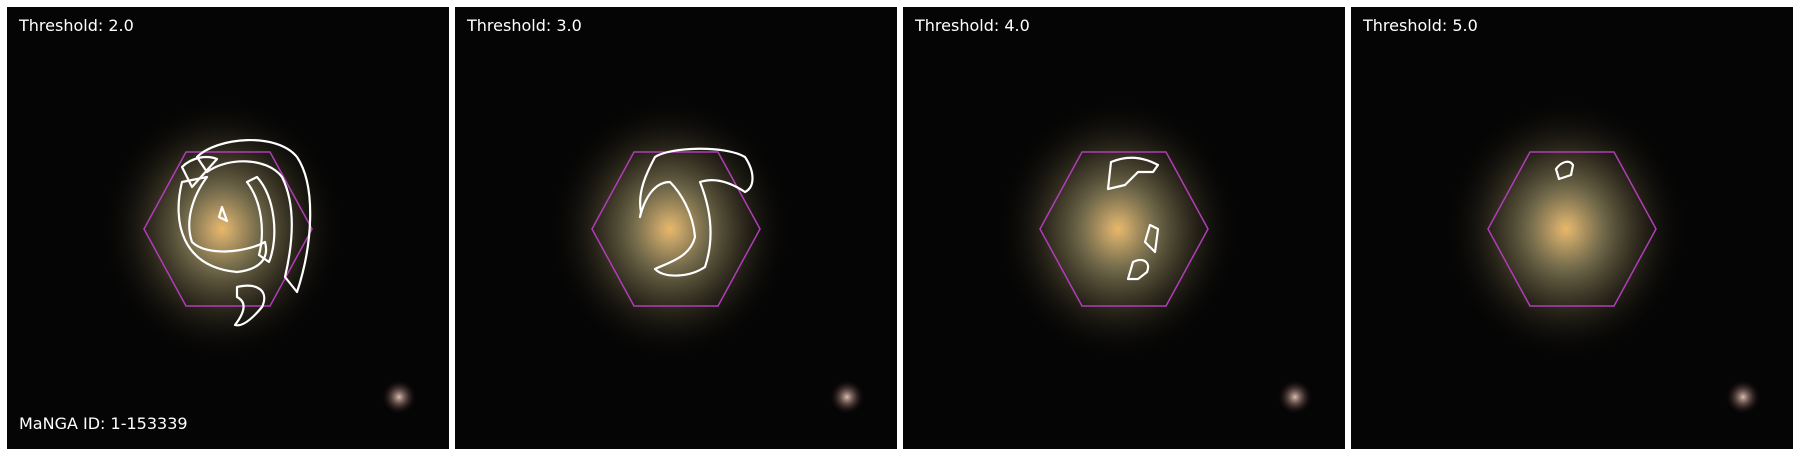  What do you see at coordinates (524, 25) in the screenshot?
I see `threshold-label: Threshold: 3.0` at bounding box center [524, 25].